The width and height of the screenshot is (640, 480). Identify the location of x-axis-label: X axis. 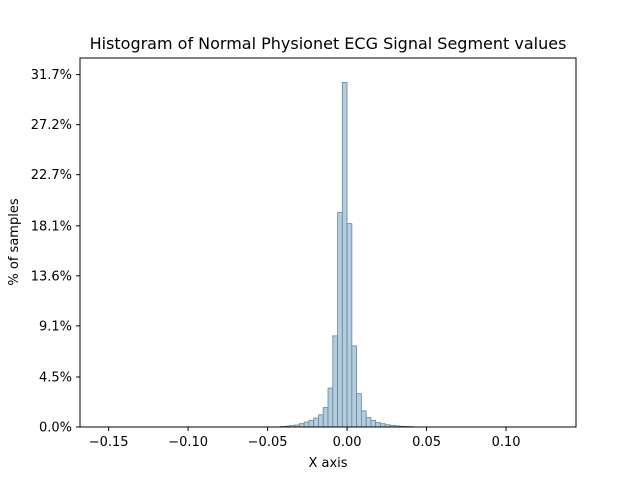
(327, 463).